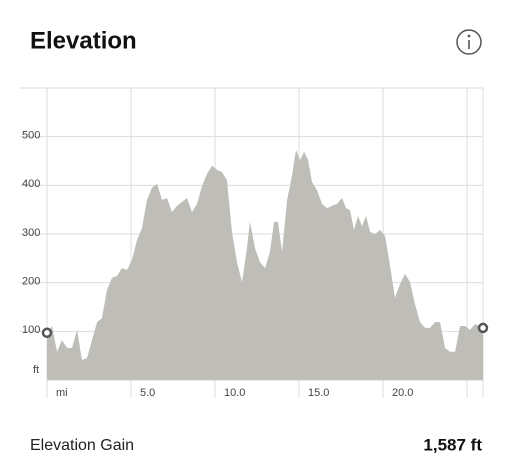  I want to click on x-tick-label: mi, so click(62, 393).